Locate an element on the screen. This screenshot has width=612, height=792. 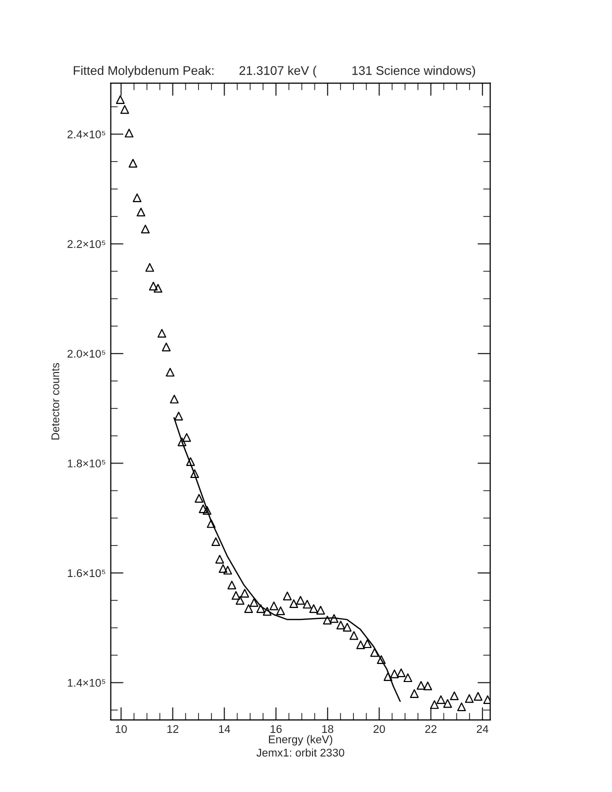
x-axis-title: Energy (keV) is located at coordinates (300, 740).